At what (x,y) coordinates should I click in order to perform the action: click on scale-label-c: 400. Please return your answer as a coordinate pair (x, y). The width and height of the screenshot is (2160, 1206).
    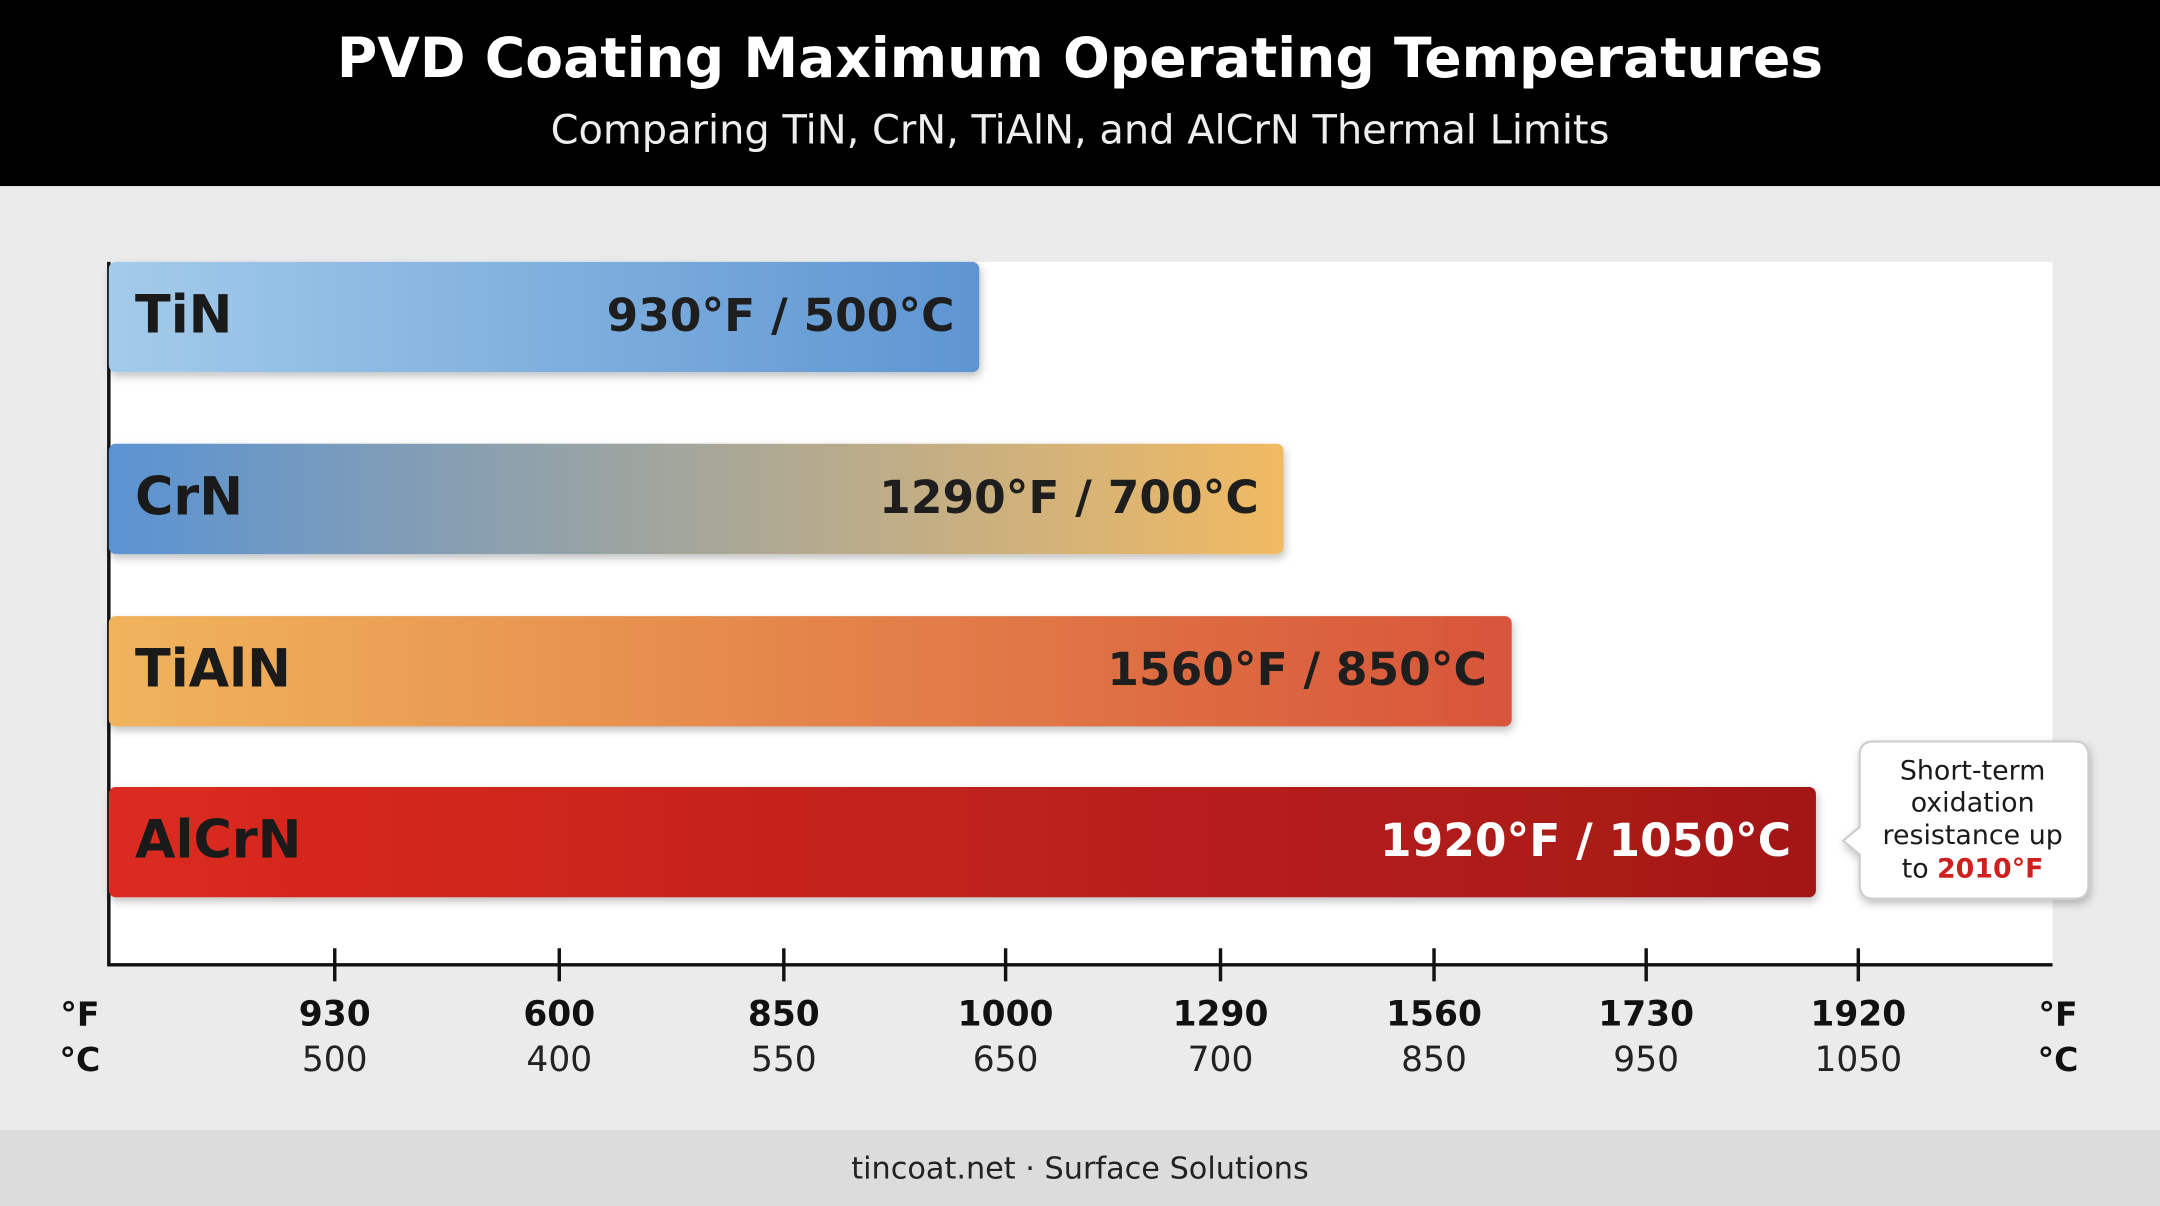
    Looking at the image, I should click on (559, 1060).